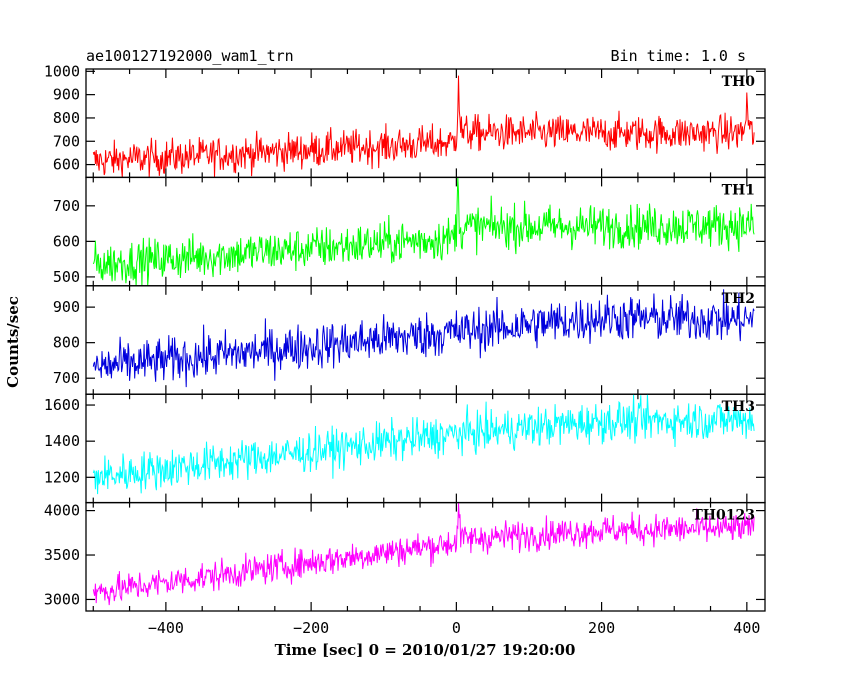  I want to click on y-tick-label: 500, so click(66, 277).